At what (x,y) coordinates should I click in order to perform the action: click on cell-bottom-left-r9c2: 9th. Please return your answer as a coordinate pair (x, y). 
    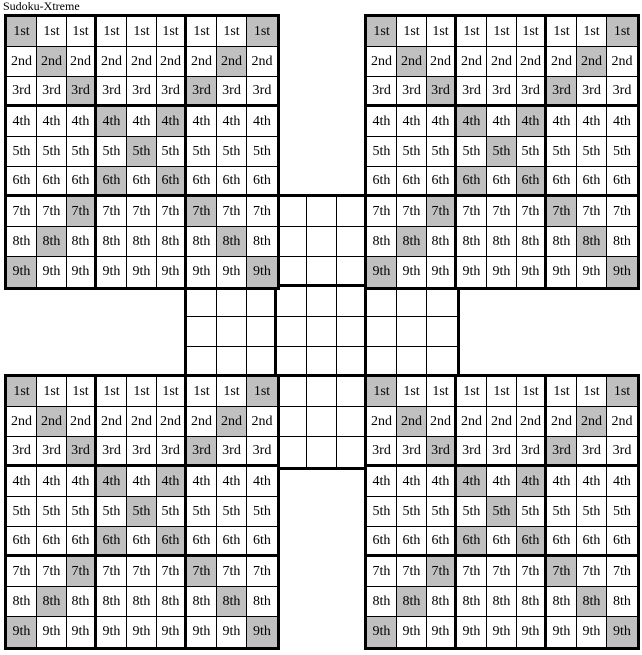
    Looking at the image, I should click on (52, 632).